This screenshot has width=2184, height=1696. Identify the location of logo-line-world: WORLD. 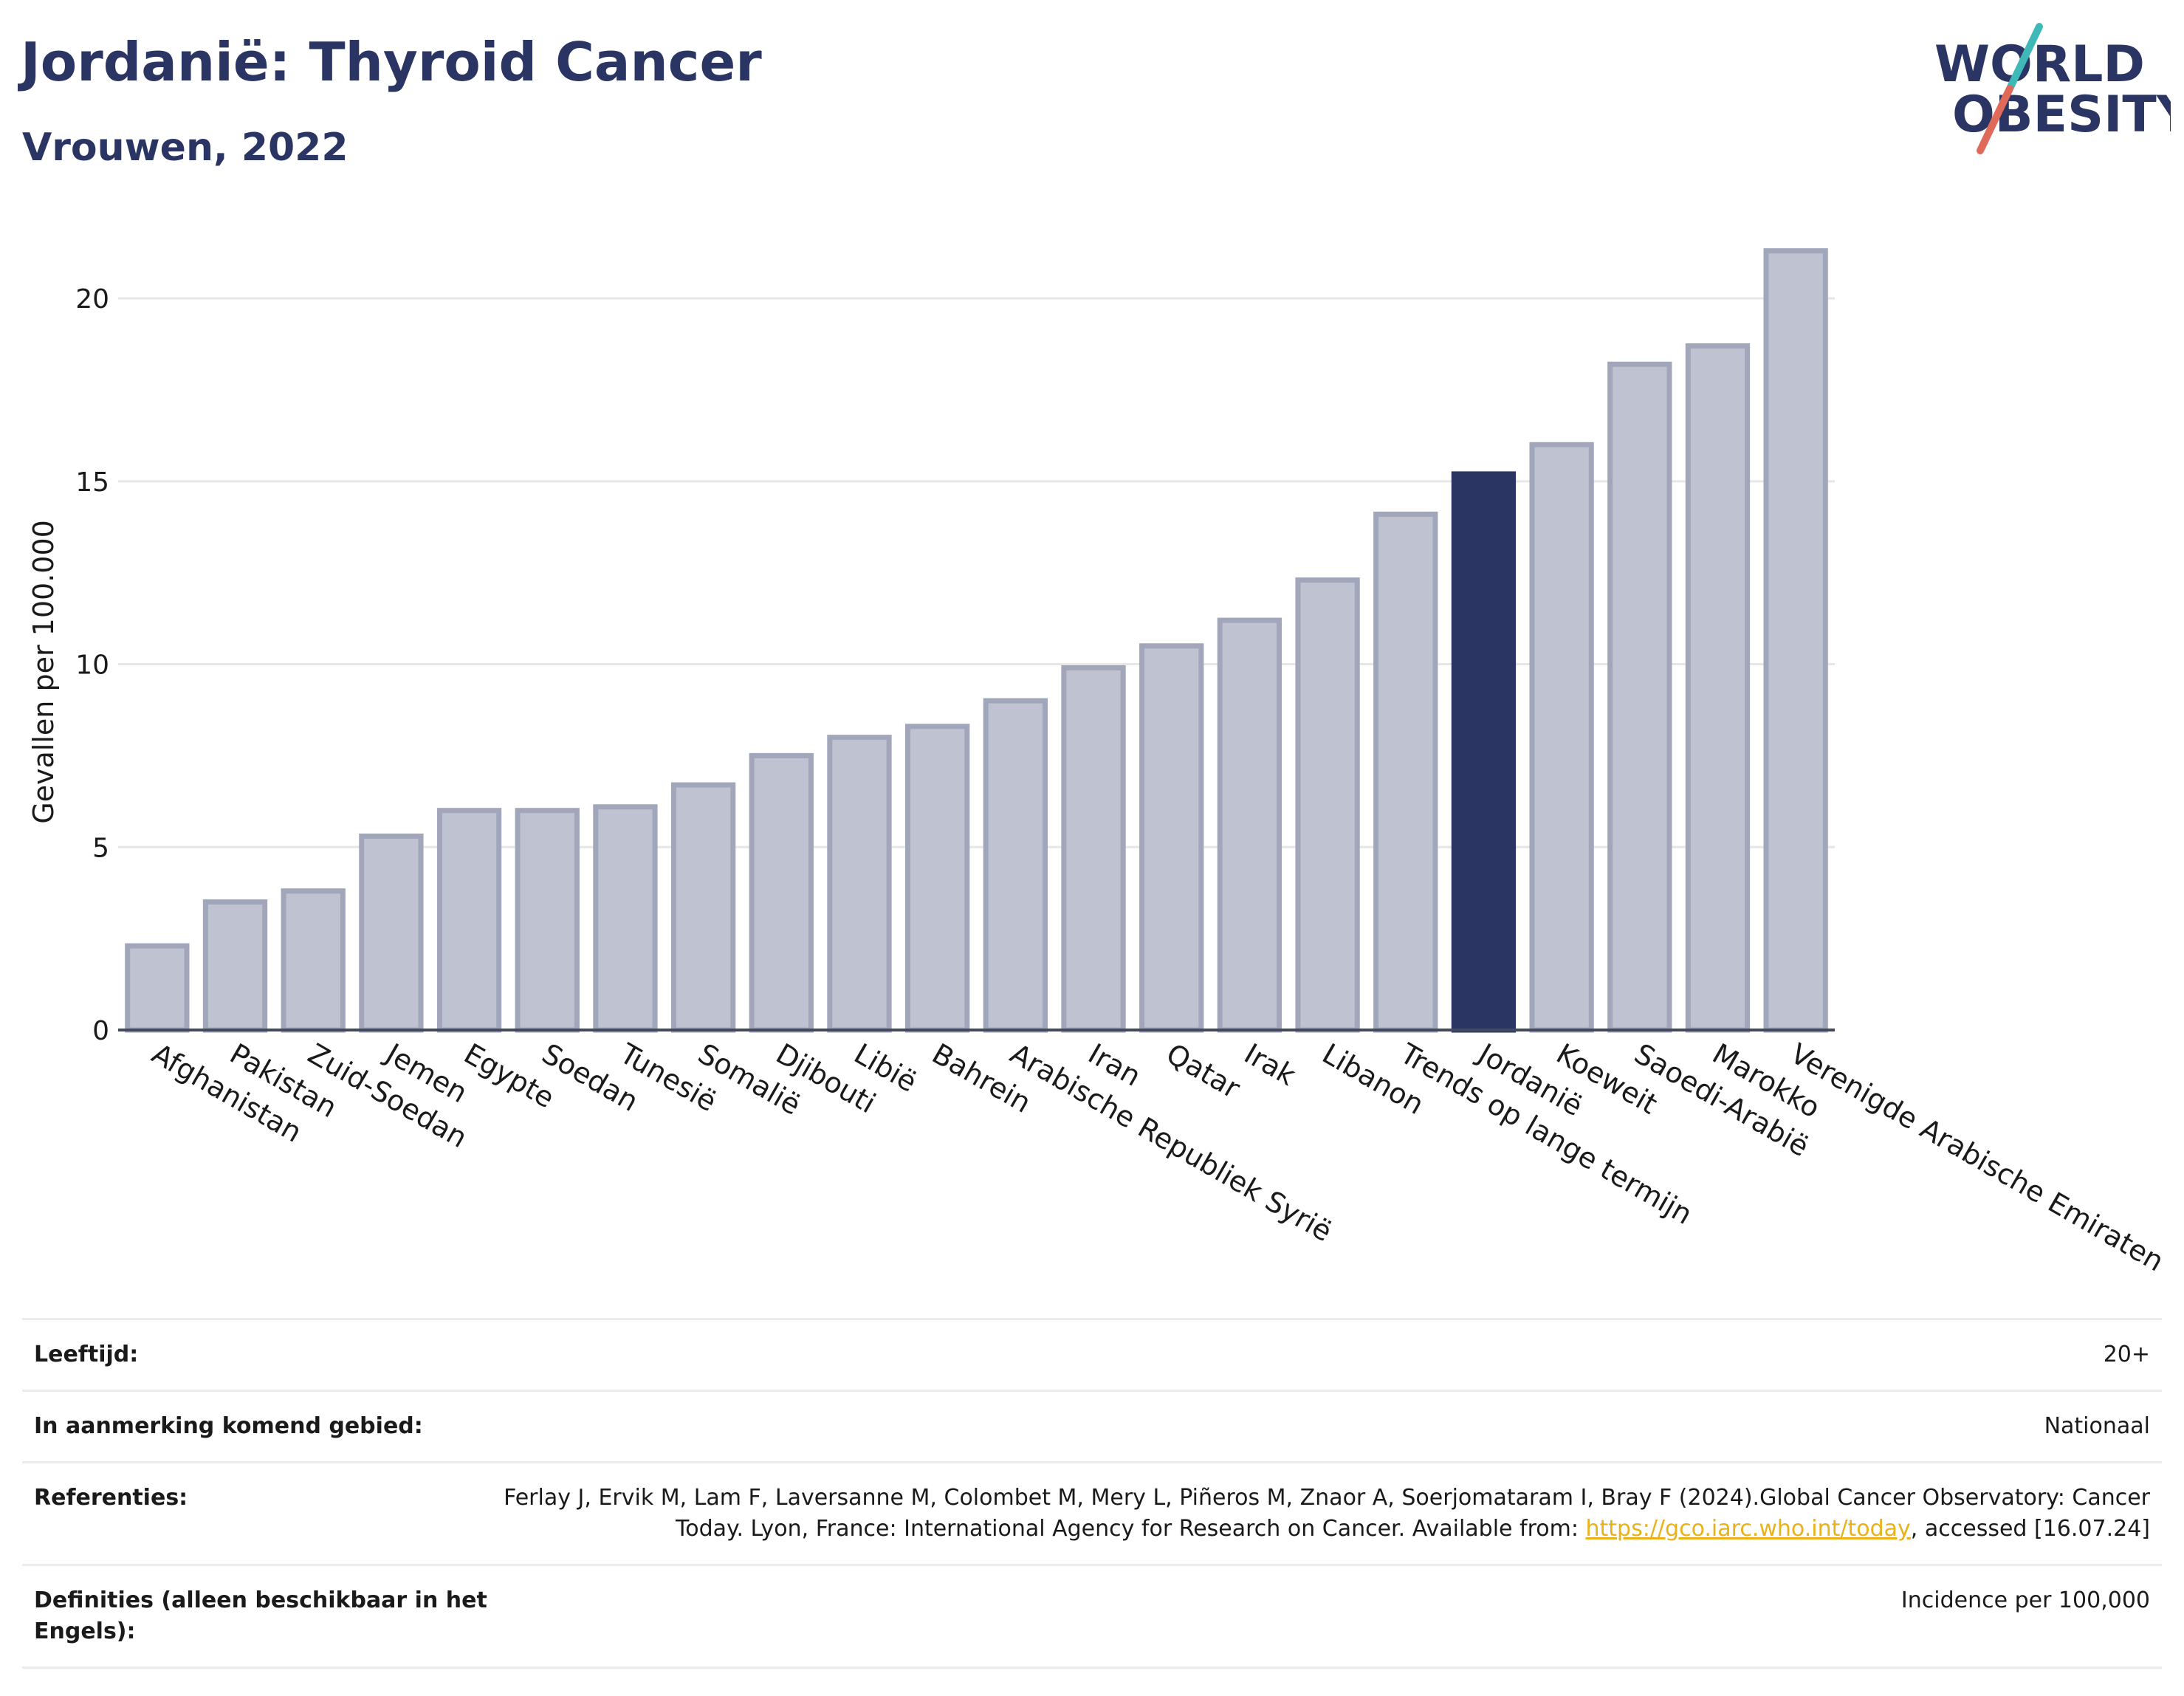
(2040, 64).